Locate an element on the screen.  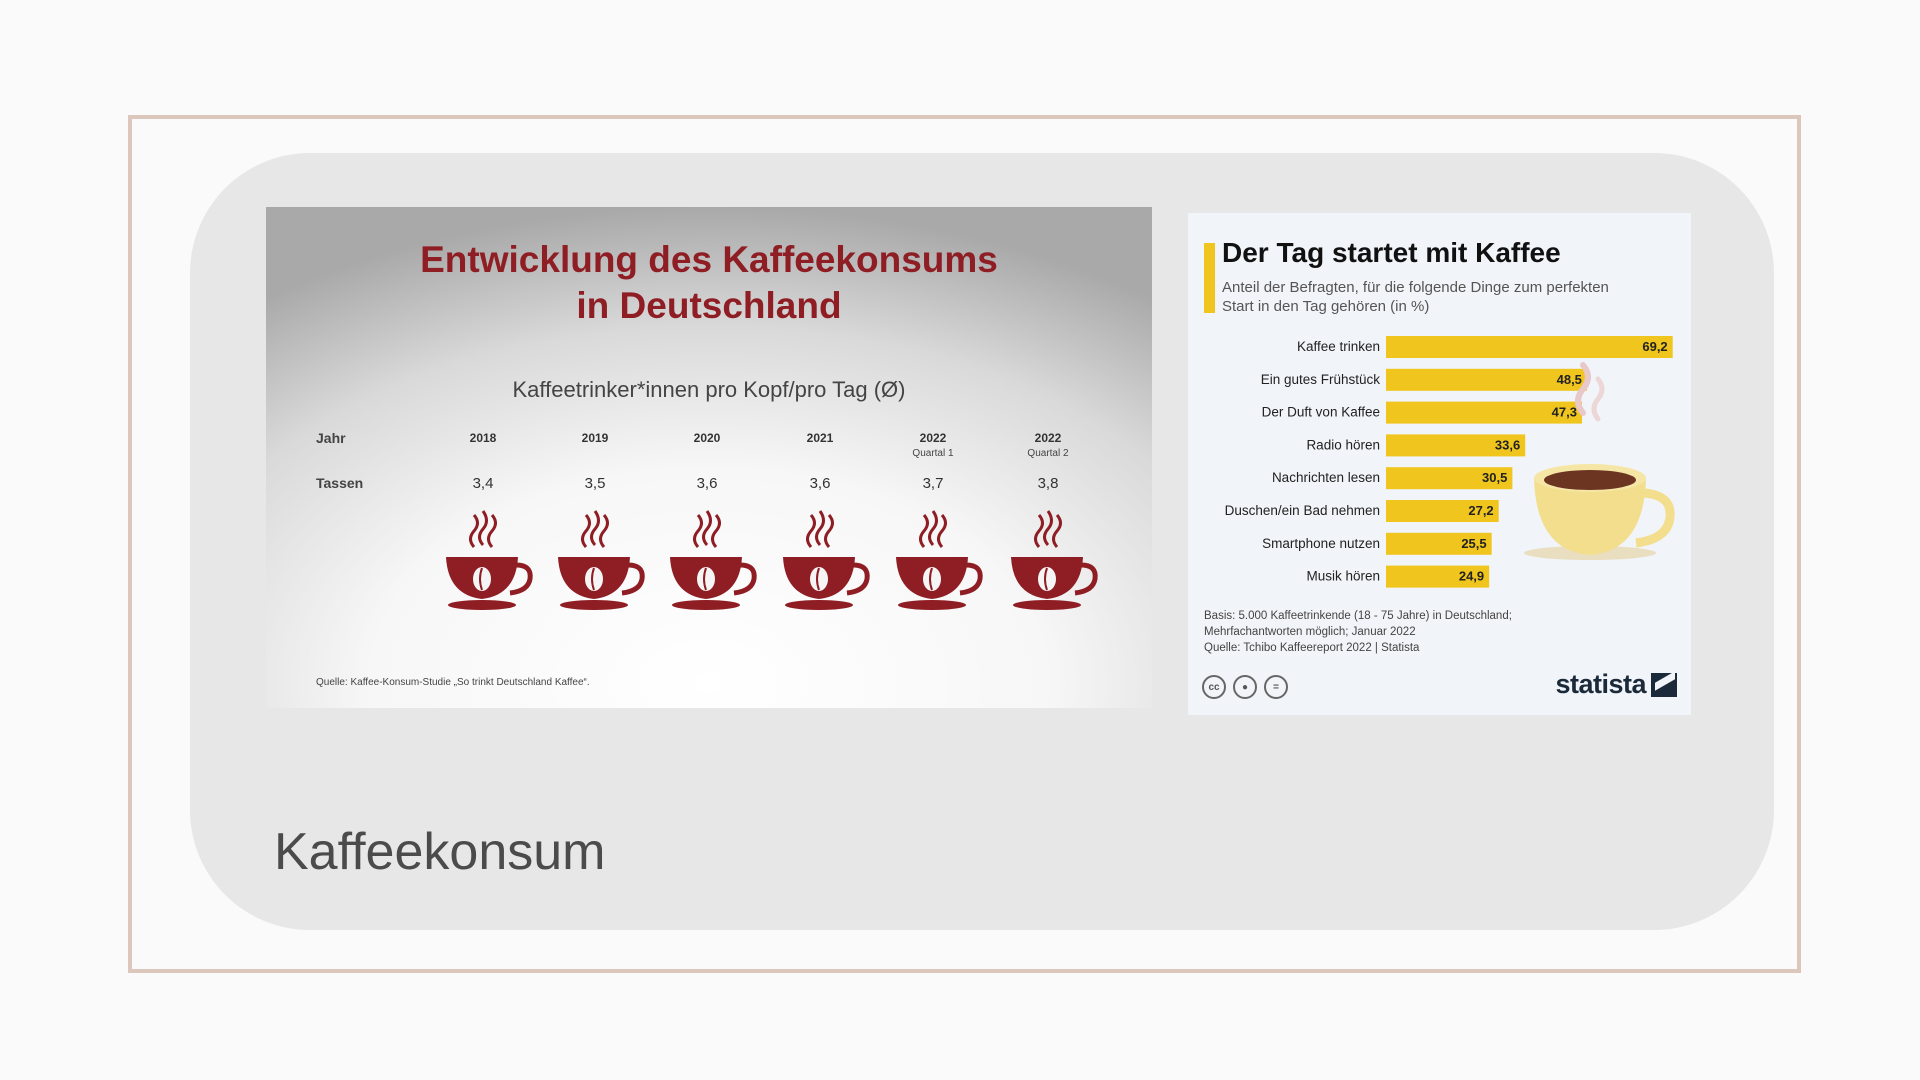
cup-value: 3,4 is located at coordinates (483, 483).